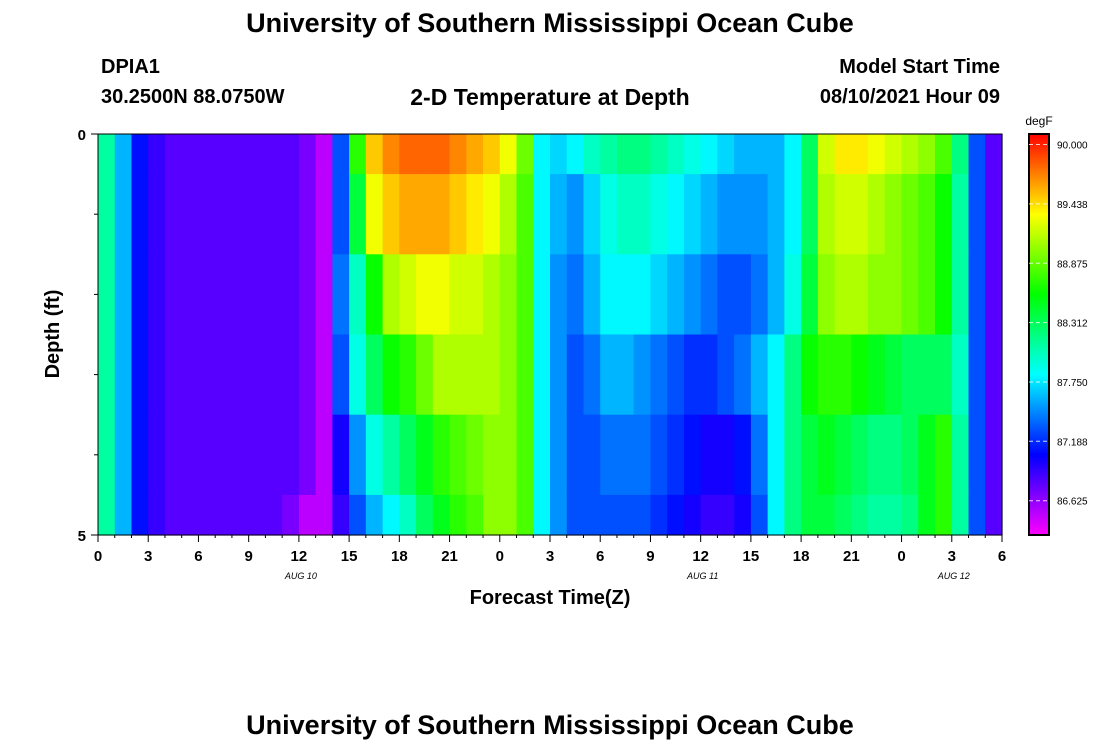 This screenshot has width=1100, height=750. What do you see at coordinates (399, 556) in the screenshot?
I see `x-tick-label: 18` at bounding box center [399, 556].